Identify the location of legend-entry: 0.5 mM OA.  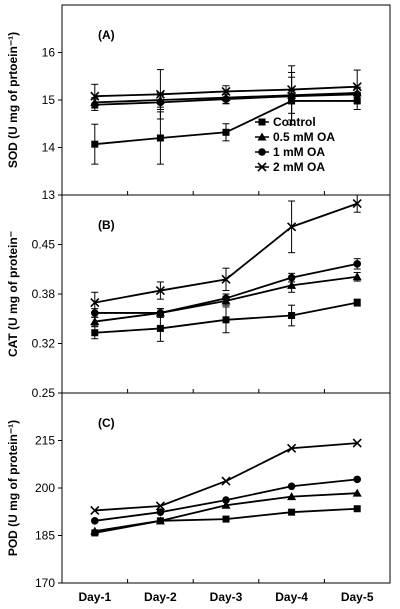
(304, 137).